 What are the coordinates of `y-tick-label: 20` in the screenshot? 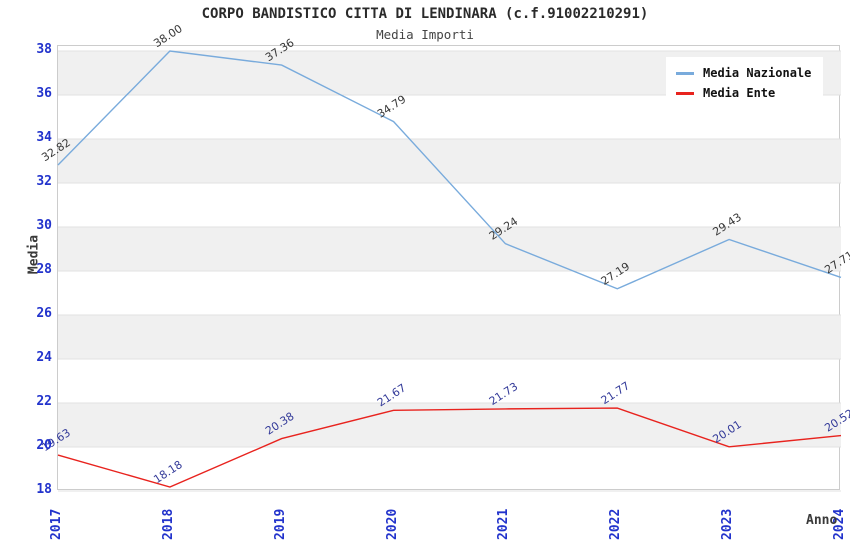 It's located at (44, 445).